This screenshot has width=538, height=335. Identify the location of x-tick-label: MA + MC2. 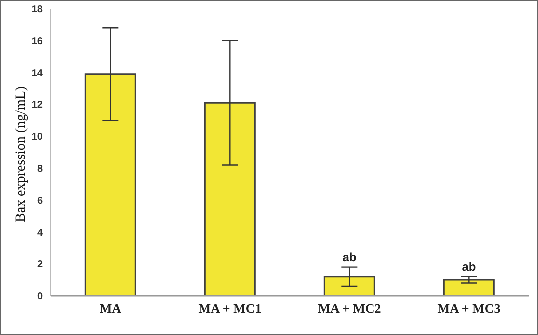
(350, 308).